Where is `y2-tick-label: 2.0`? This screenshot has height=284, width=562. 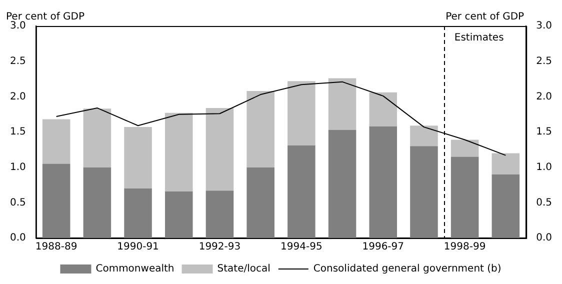
y2-tick-label: 2.0 is located at coordinates (544, 96).